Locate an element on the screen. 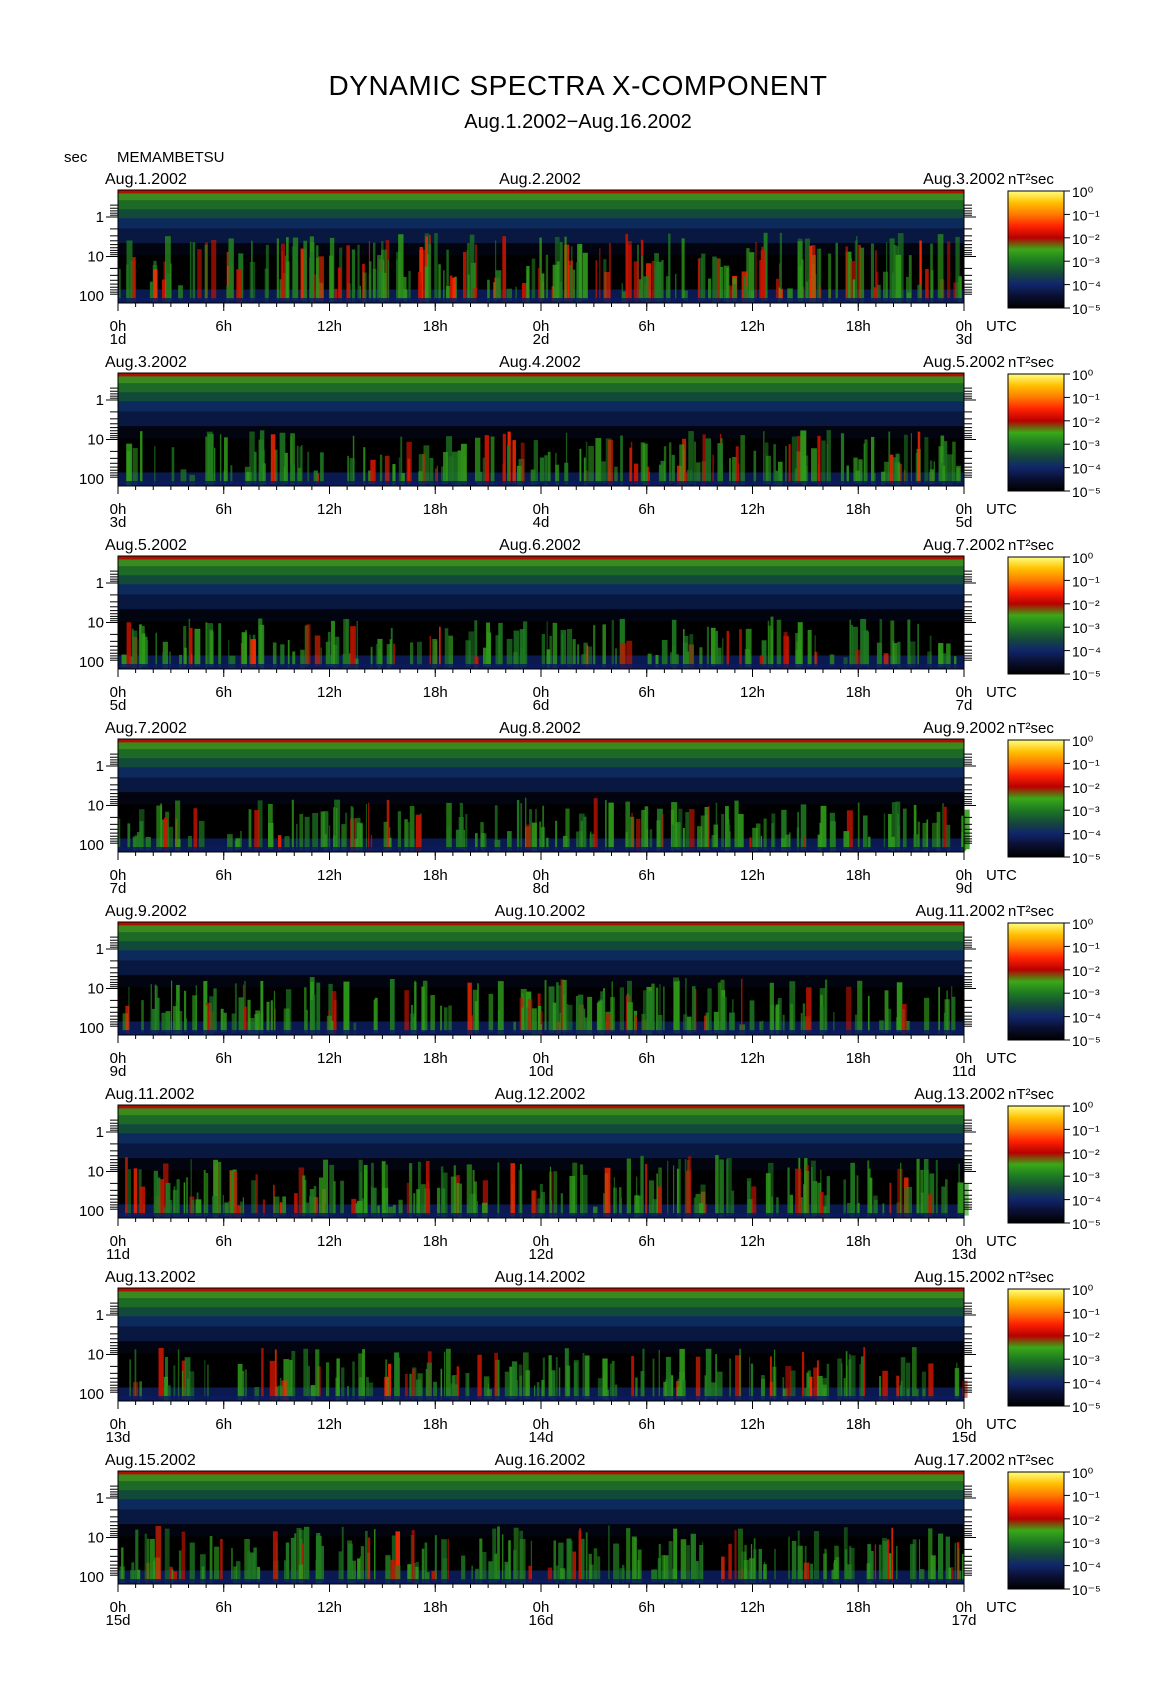 The width and height of the screenshot is (1156, 1704). day-label-right: 11d is located at coordinates (964, 1071).